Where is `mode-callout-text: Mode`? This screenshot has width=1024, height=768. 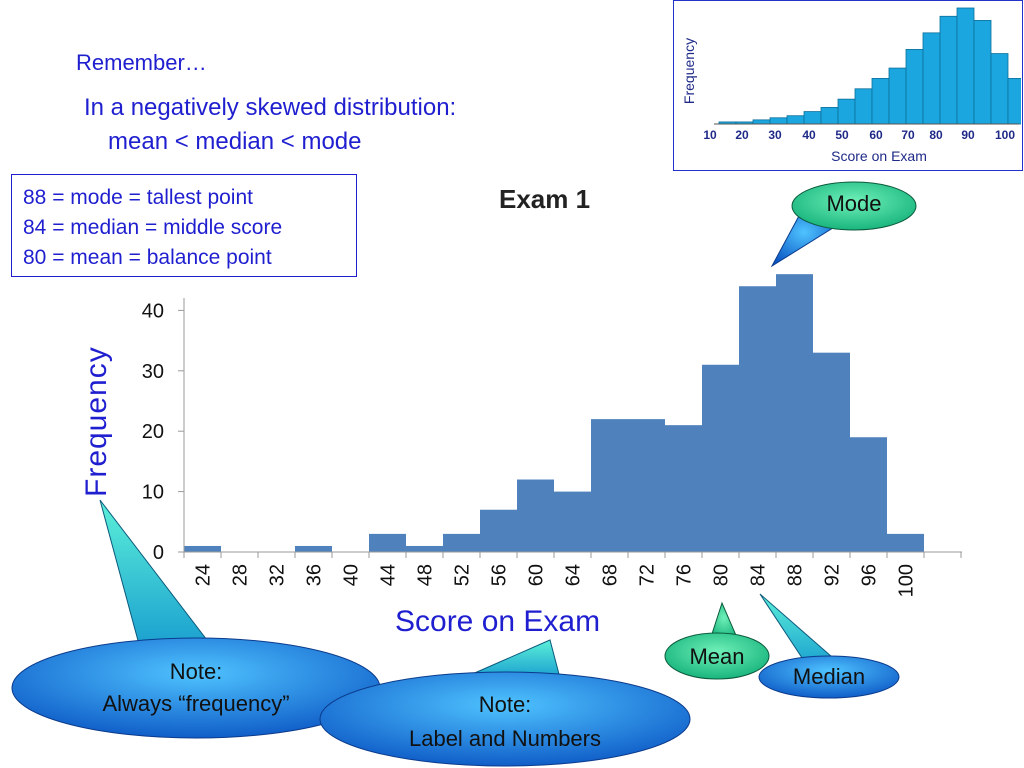
mode-callout-text: Mode is located at coordinates (854, 203).